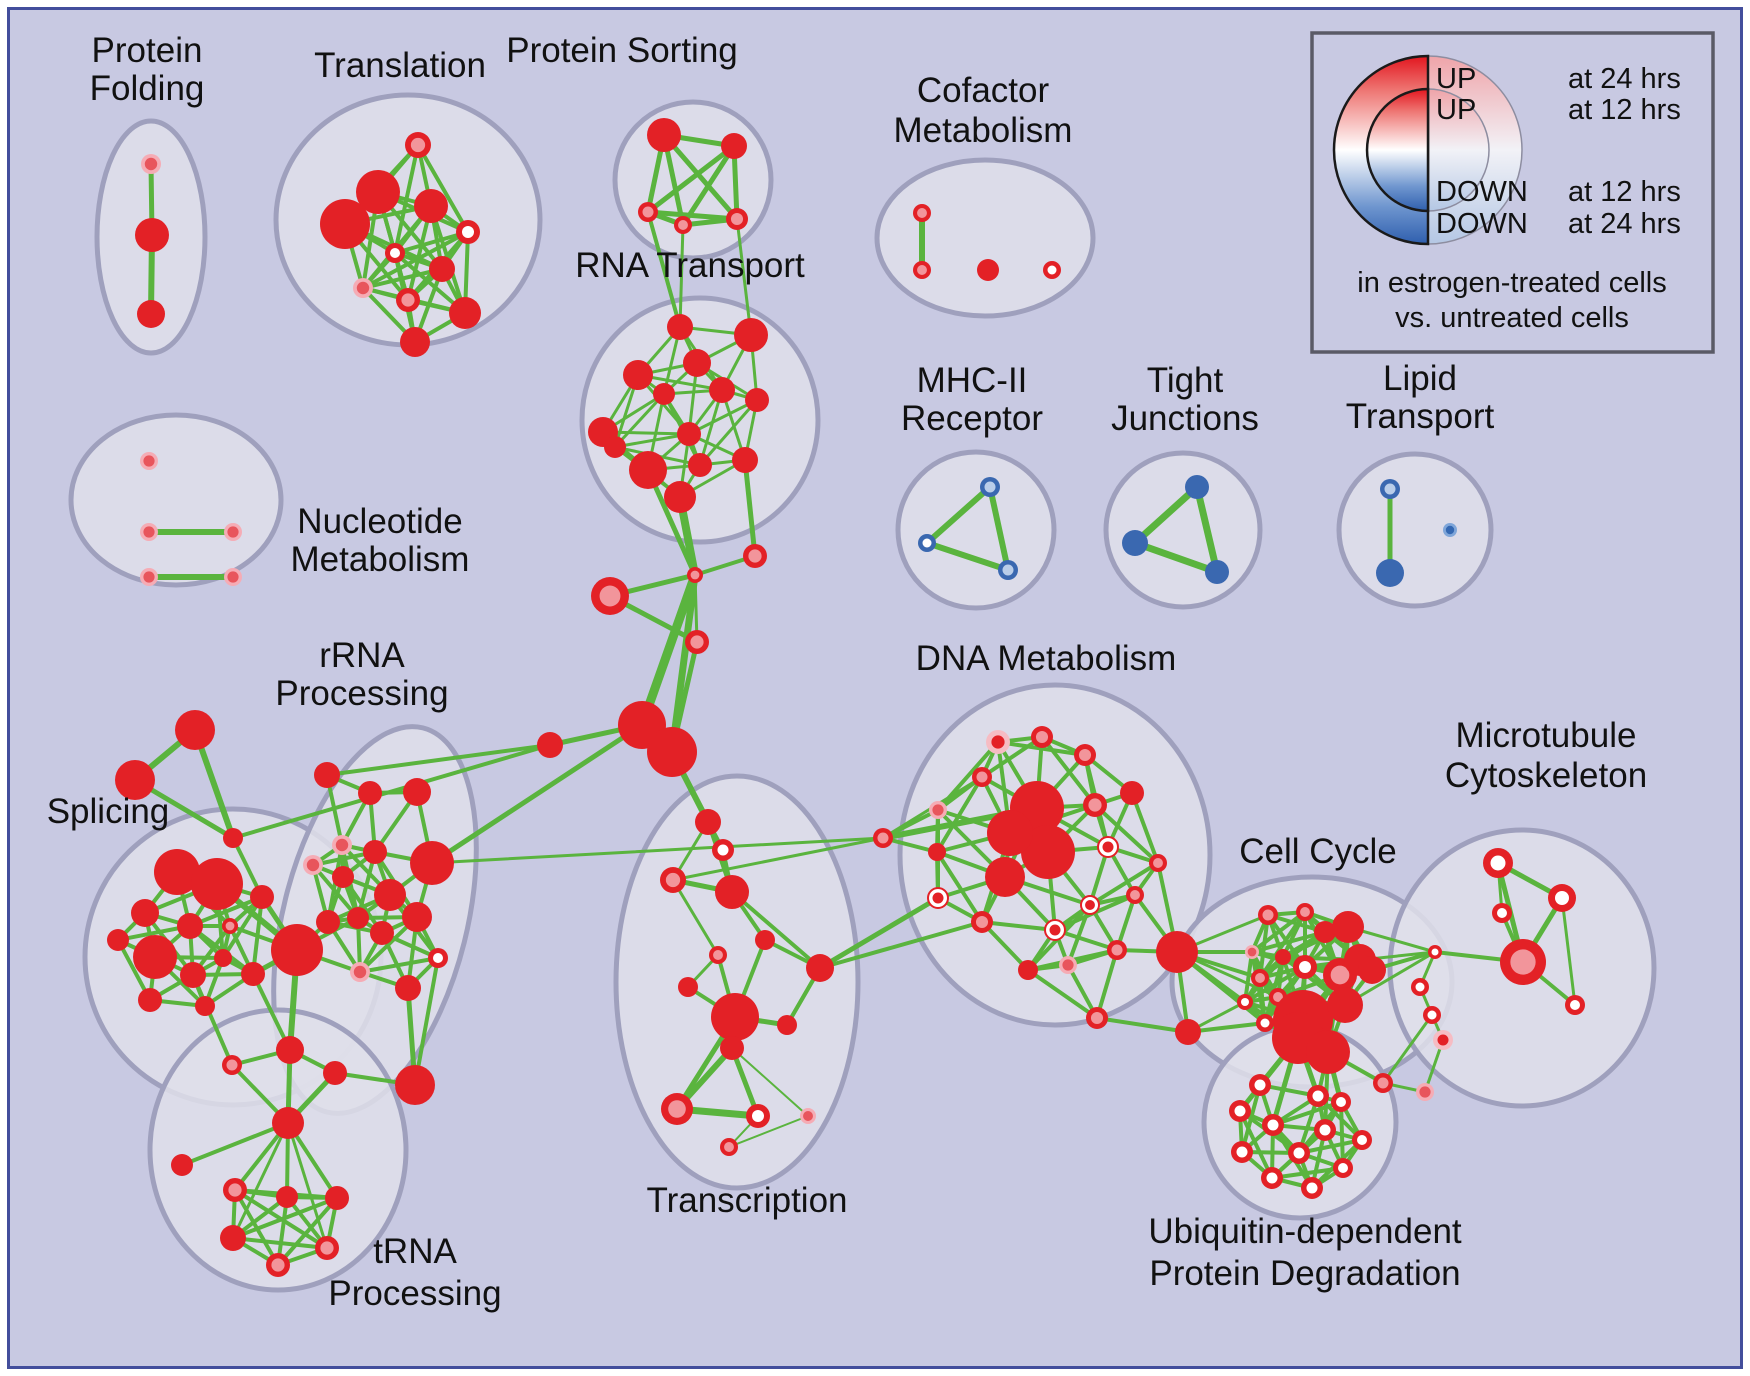 This screenshot has height=1376, width=1750. Describe the element at coordinates (1265, 1023) in the screenshot. I see `gene-node-cell-cycle-12-inner` at that location.